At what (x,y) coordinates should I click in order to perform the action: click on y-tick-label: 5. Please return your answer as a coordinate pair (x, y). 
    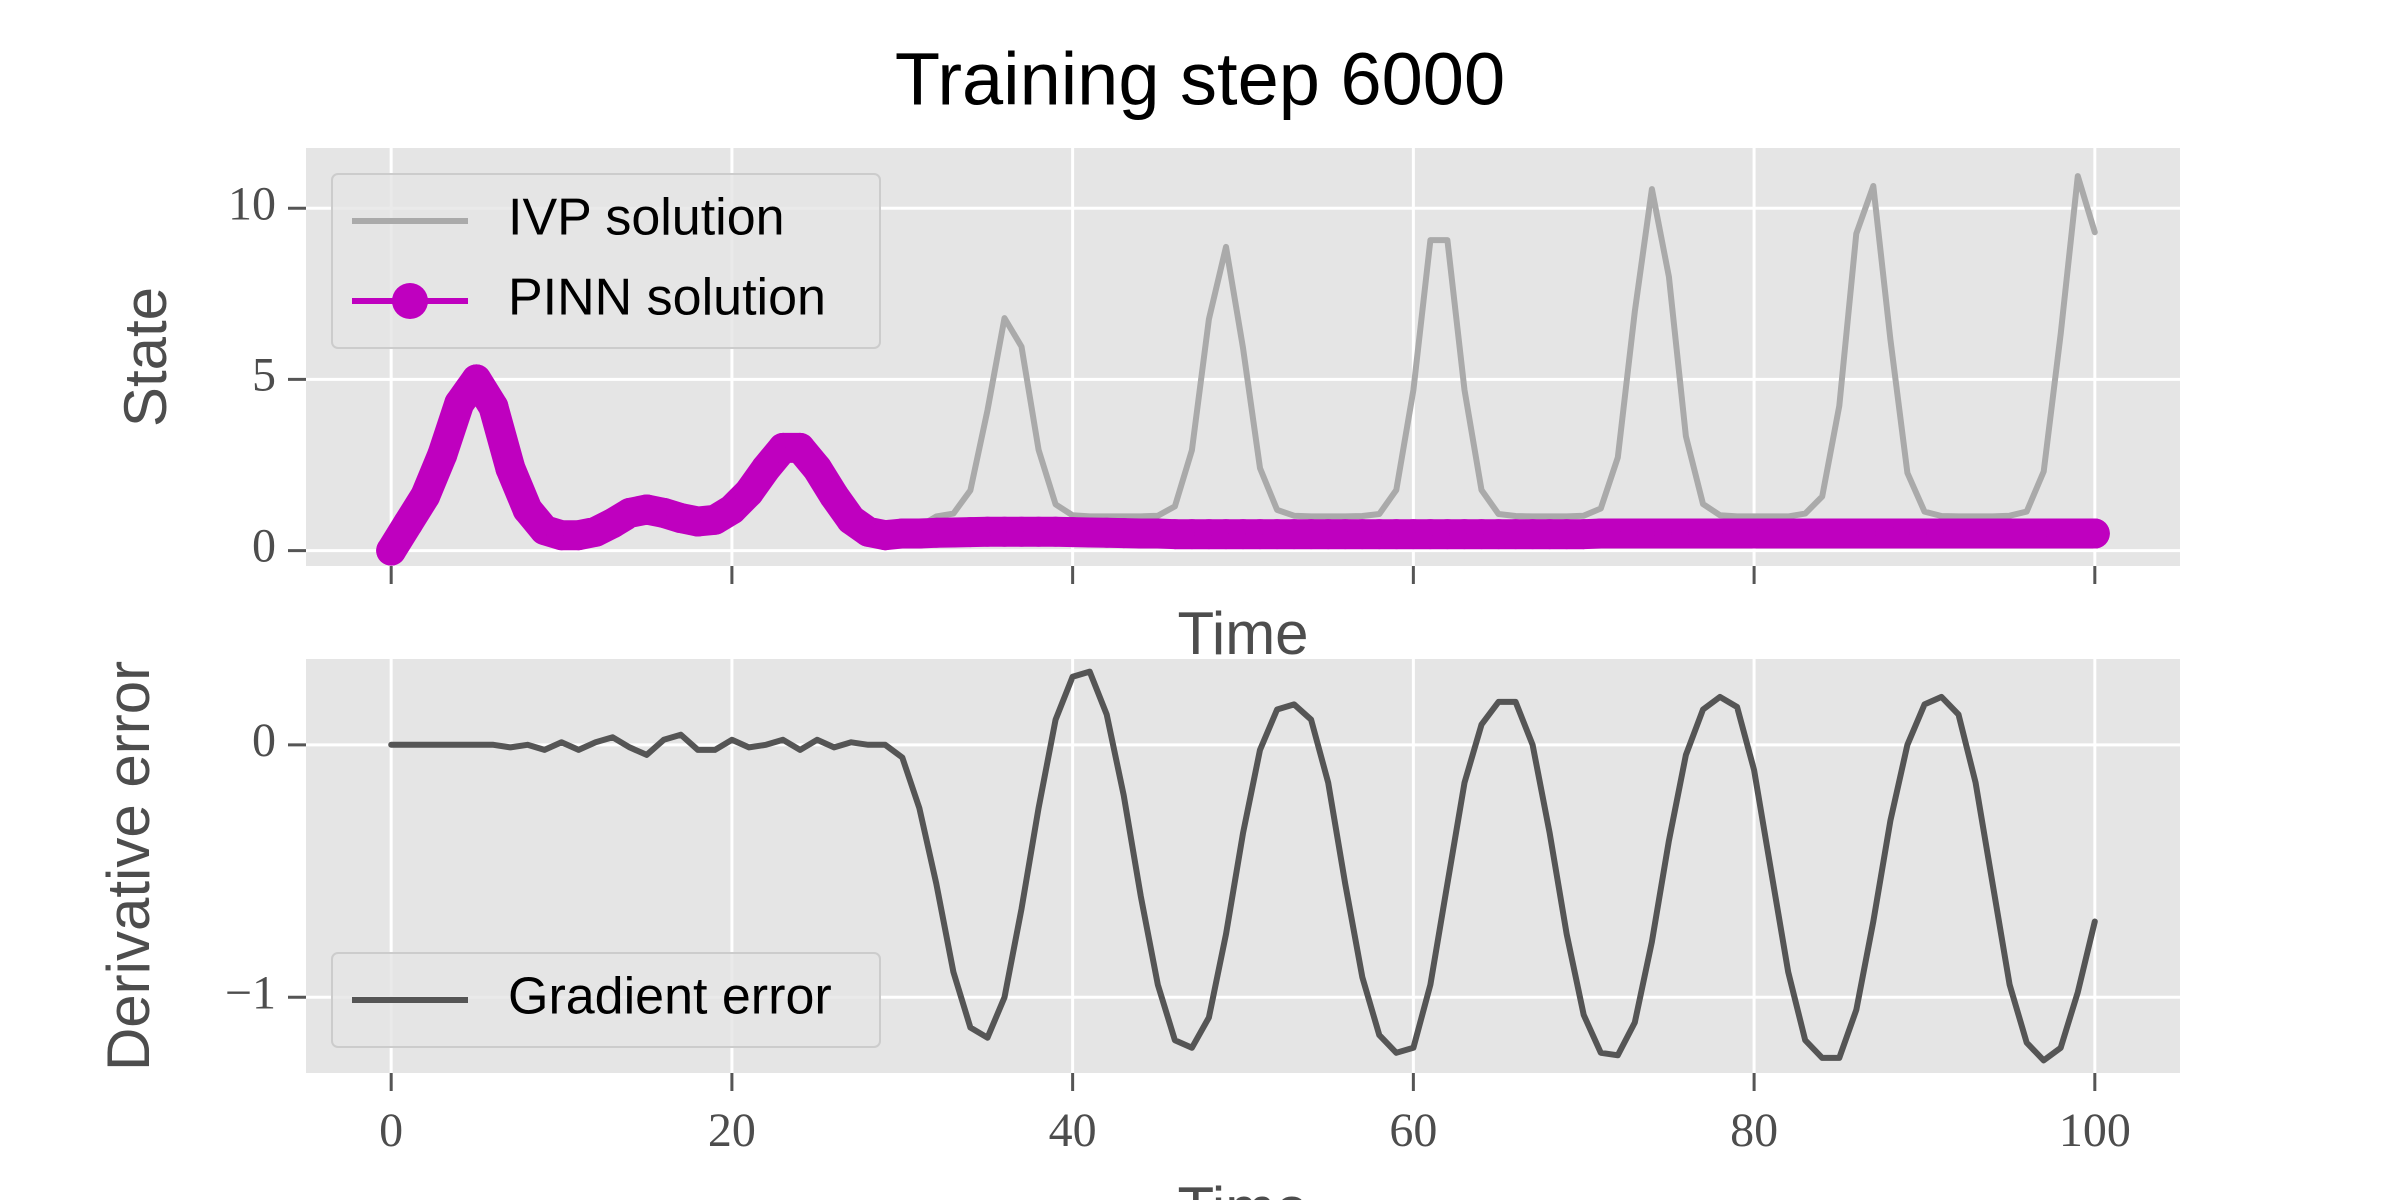
    Looking at the image, I should click on (264, 374).